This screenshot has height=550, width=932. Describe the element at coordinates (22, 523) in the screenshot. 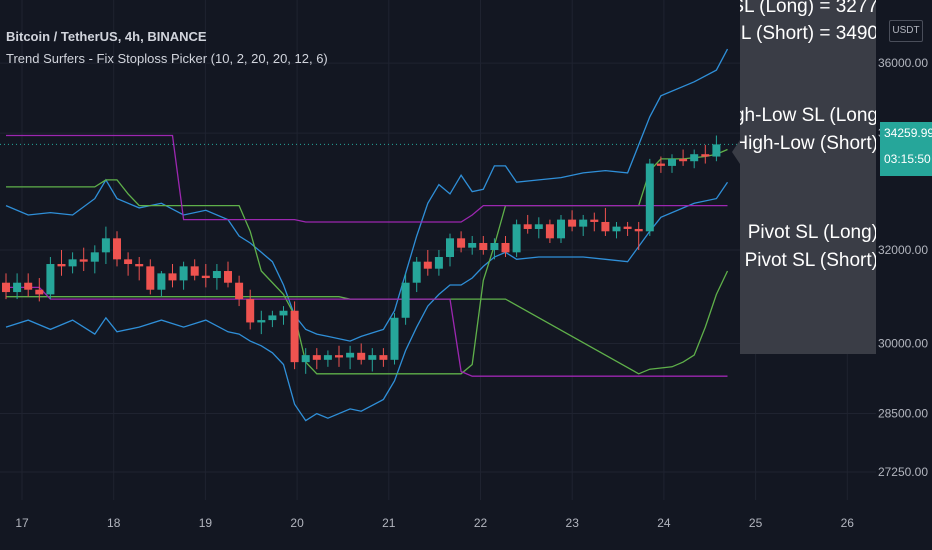

I see `x-tick-label: 17` at that location.